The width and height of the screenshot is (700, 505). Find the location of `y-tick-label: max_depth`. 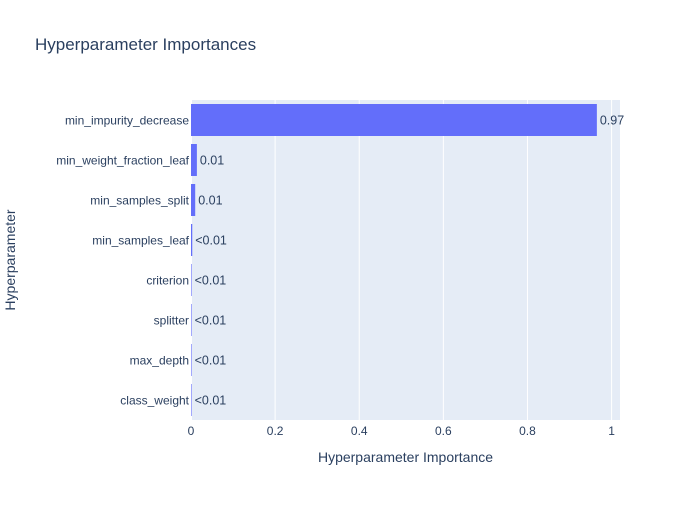

y-tick-label: max_depth is located at coordinates (159, 361).